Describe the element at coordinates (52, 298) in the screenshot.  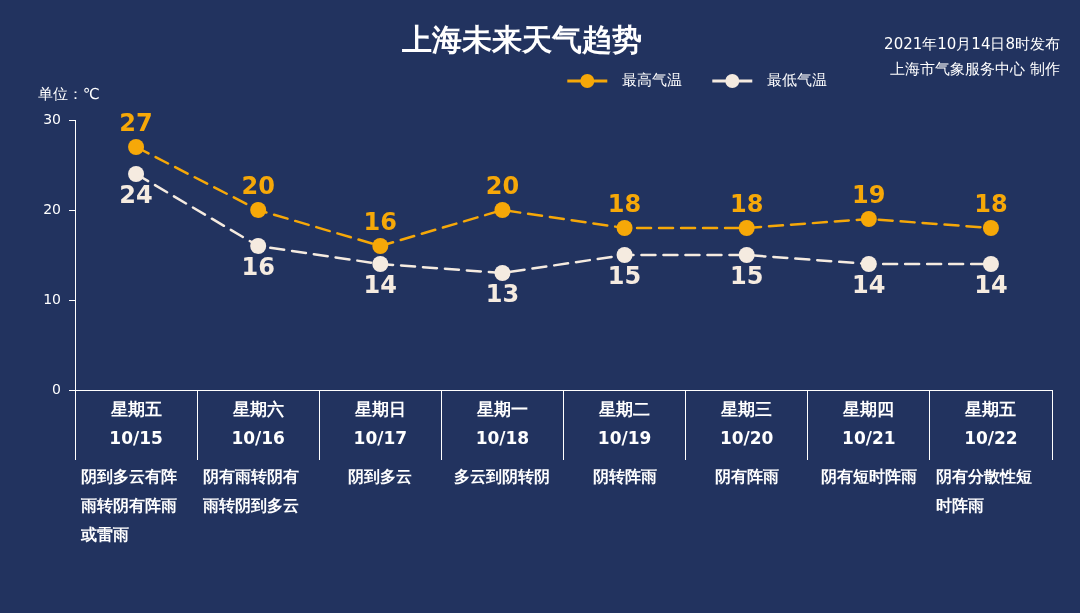
I see `y-tick-label: 10` at that location.